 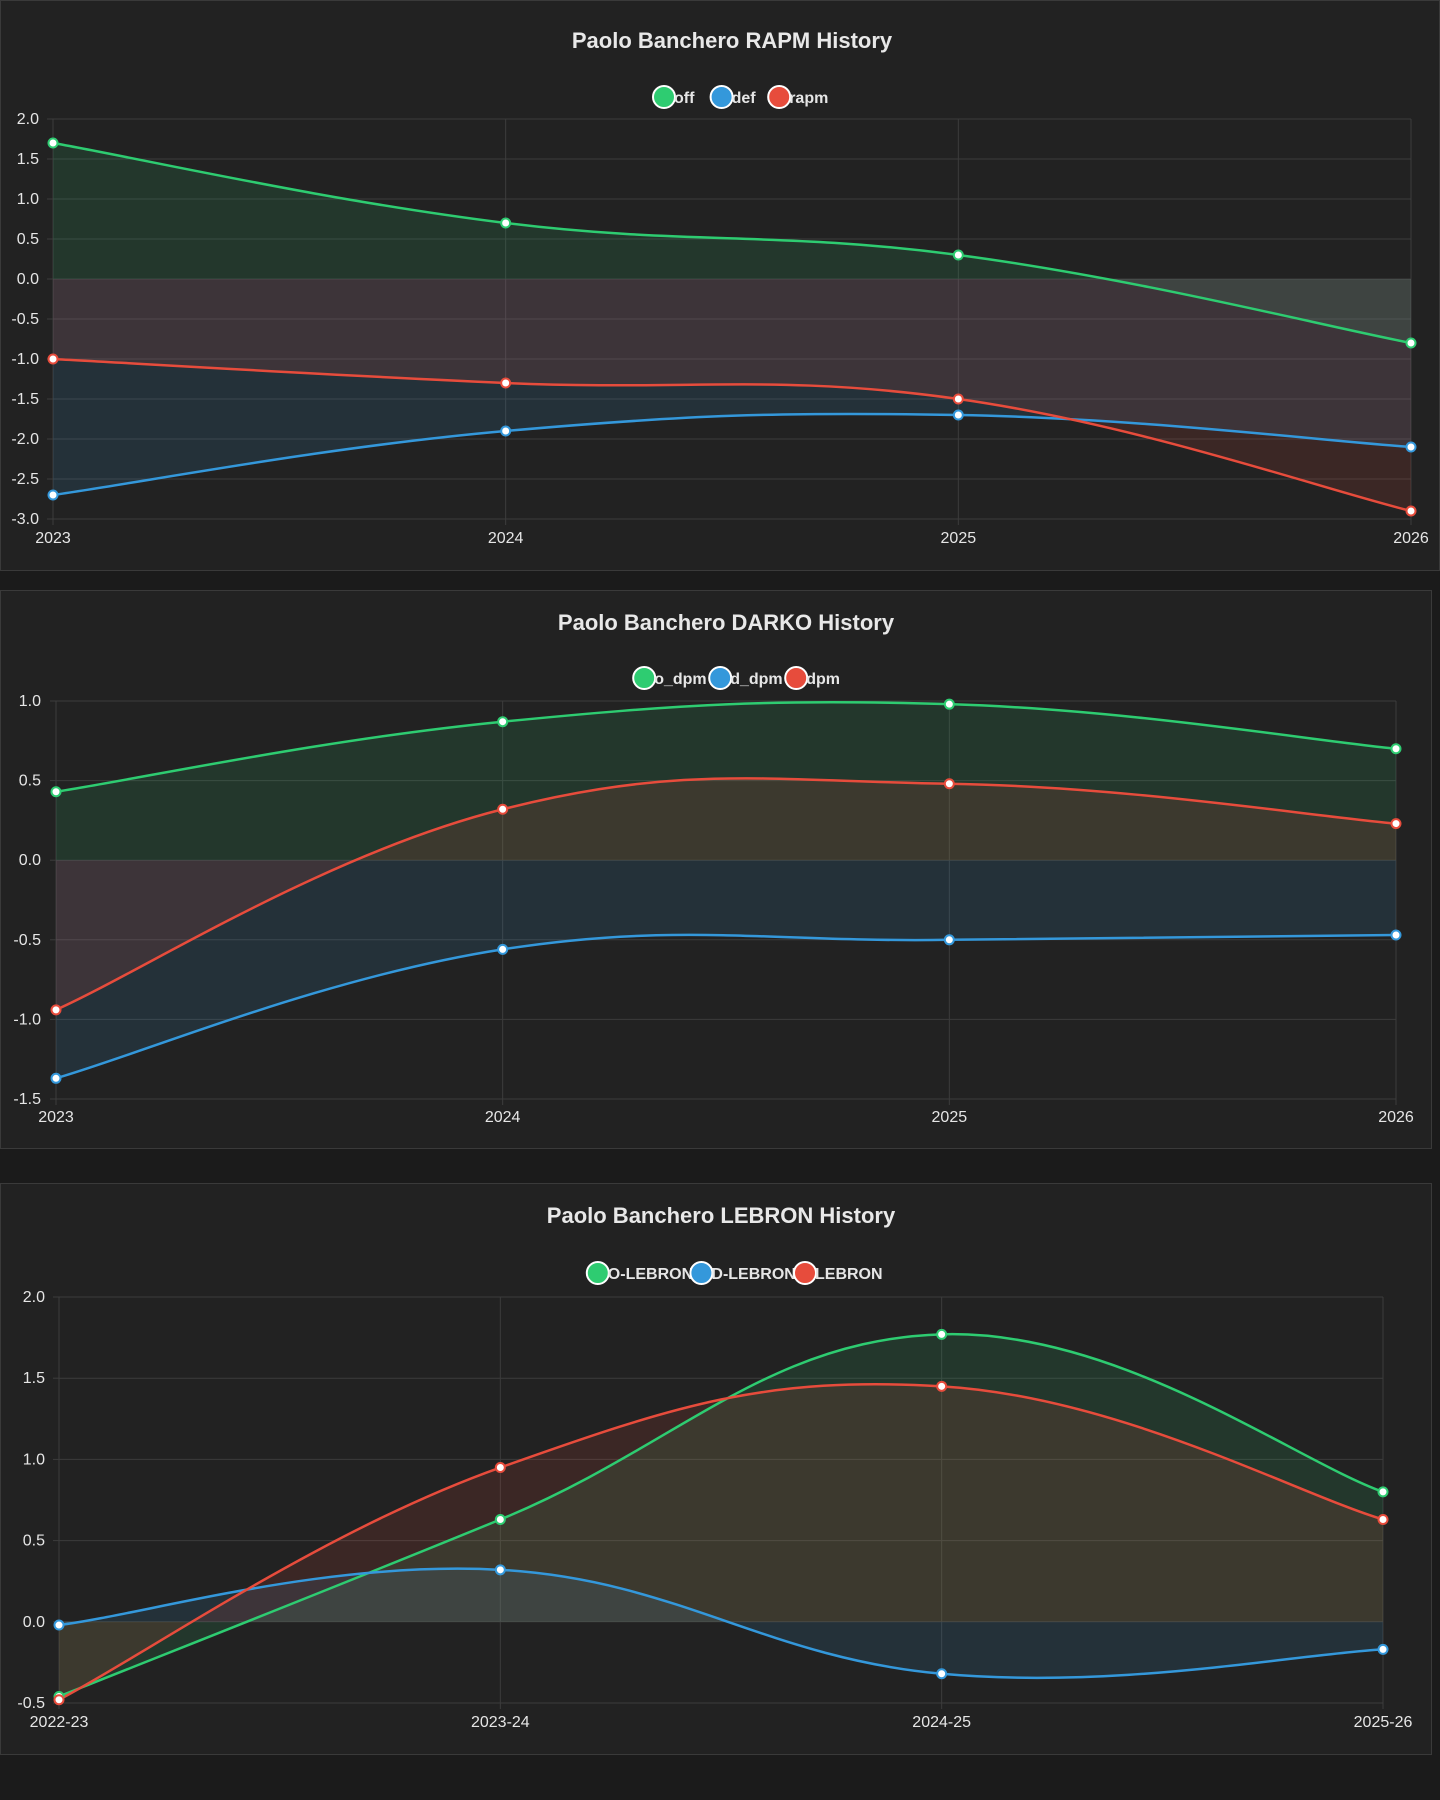 What do you see at coordinates (684, 98) in the screenshot?
I see `legend-label: off` at bounding box center [684, 98].